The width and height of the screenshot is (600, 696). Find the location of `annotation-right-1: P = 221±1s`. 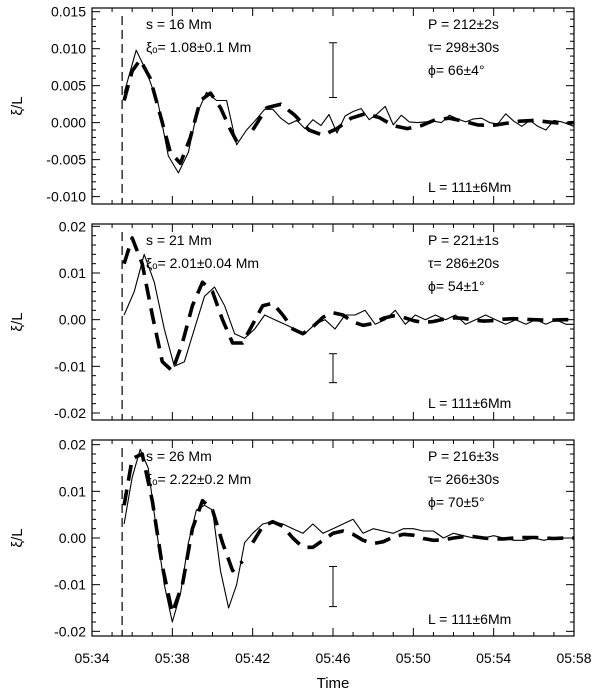

annotation-right-1: P = 221±1s is located at coordinates (463, 240).